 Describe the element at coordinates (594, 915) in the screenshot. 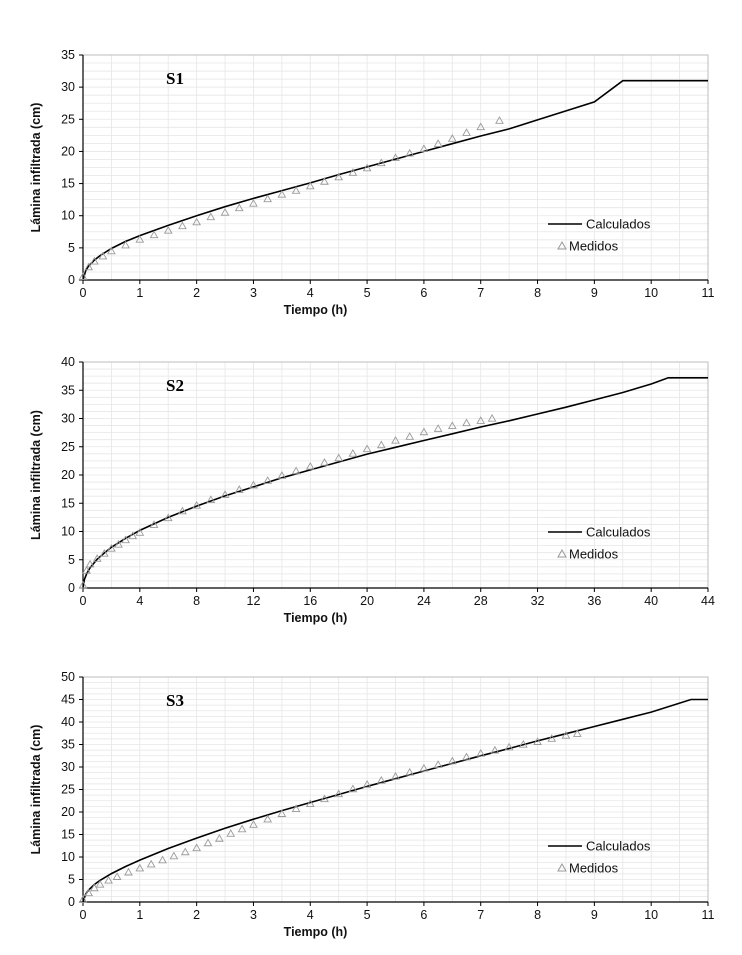

I see `x-tick-label: 9` at that location.